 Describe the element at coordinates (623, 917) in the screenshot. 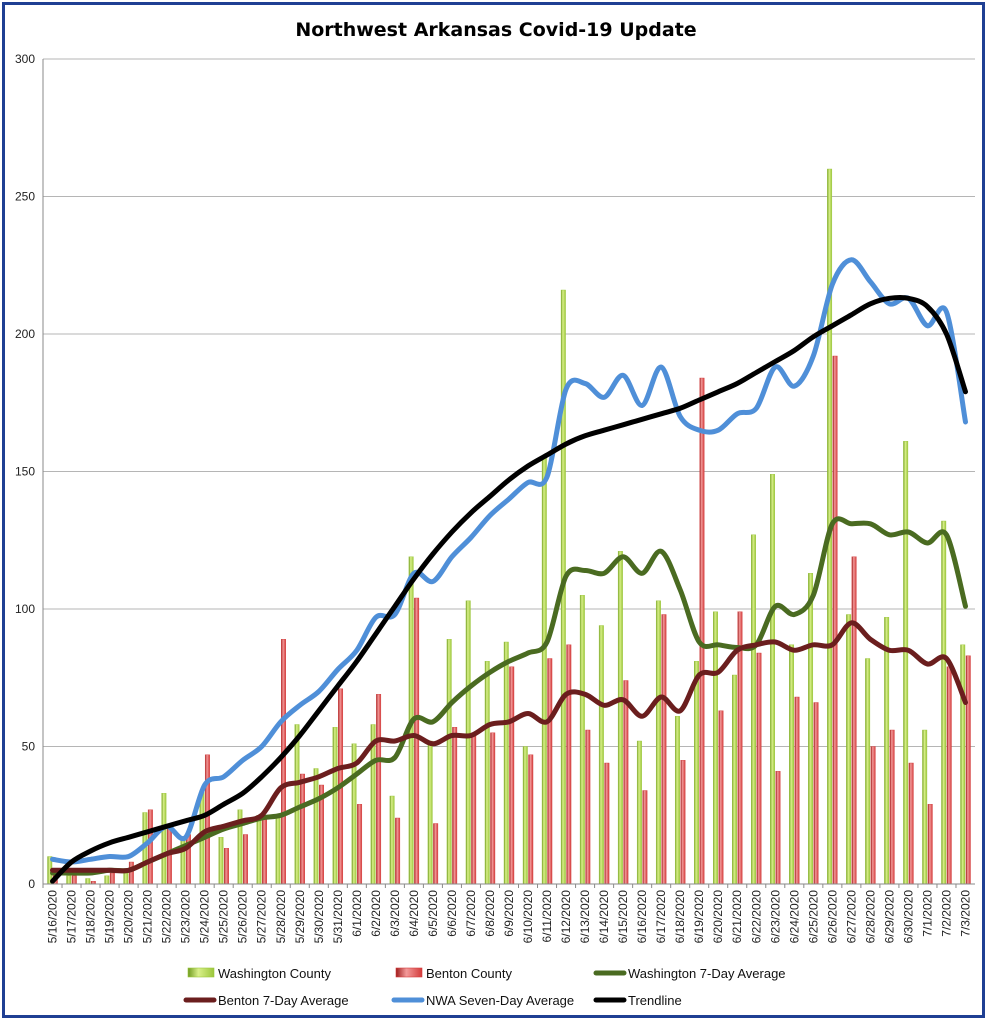

I see `x-tick-label: 6/15/2020` at that location.